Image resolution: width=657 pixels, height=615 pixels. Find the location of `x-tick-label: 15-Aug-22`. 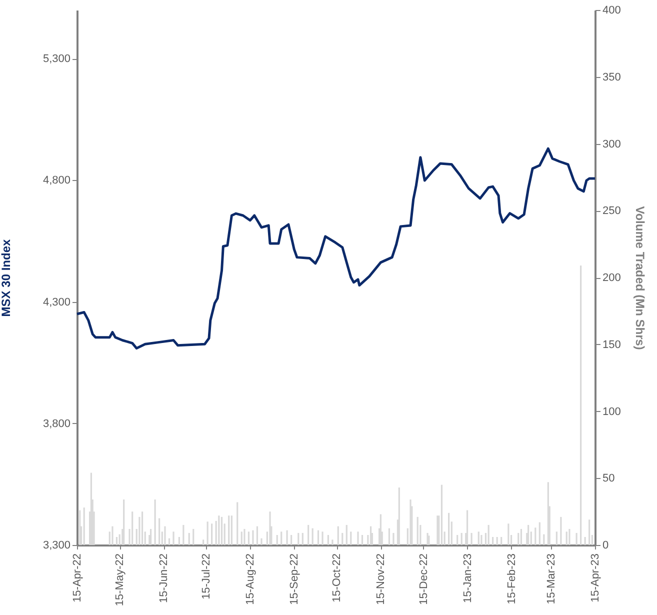

x-tick-label: 15-Aug-22 is located at coordinates (250, 579).